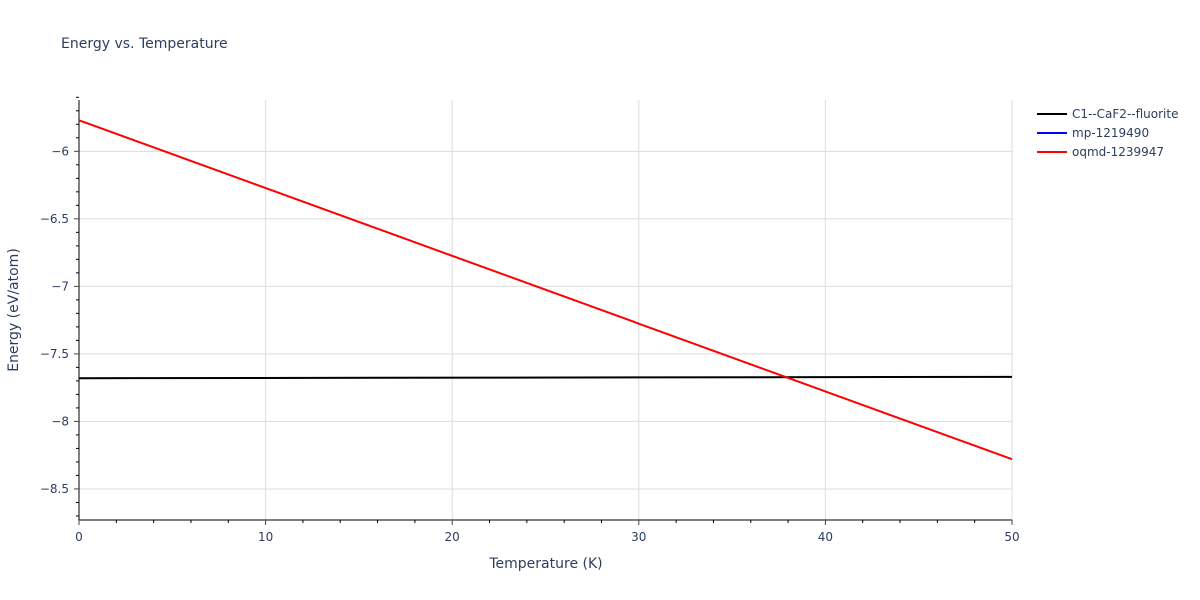 This screenshot has width=1200, height=600. Describe the element at coordinates (60, 286) in the screenshot. I see `y-tick-label: −7` at that location.